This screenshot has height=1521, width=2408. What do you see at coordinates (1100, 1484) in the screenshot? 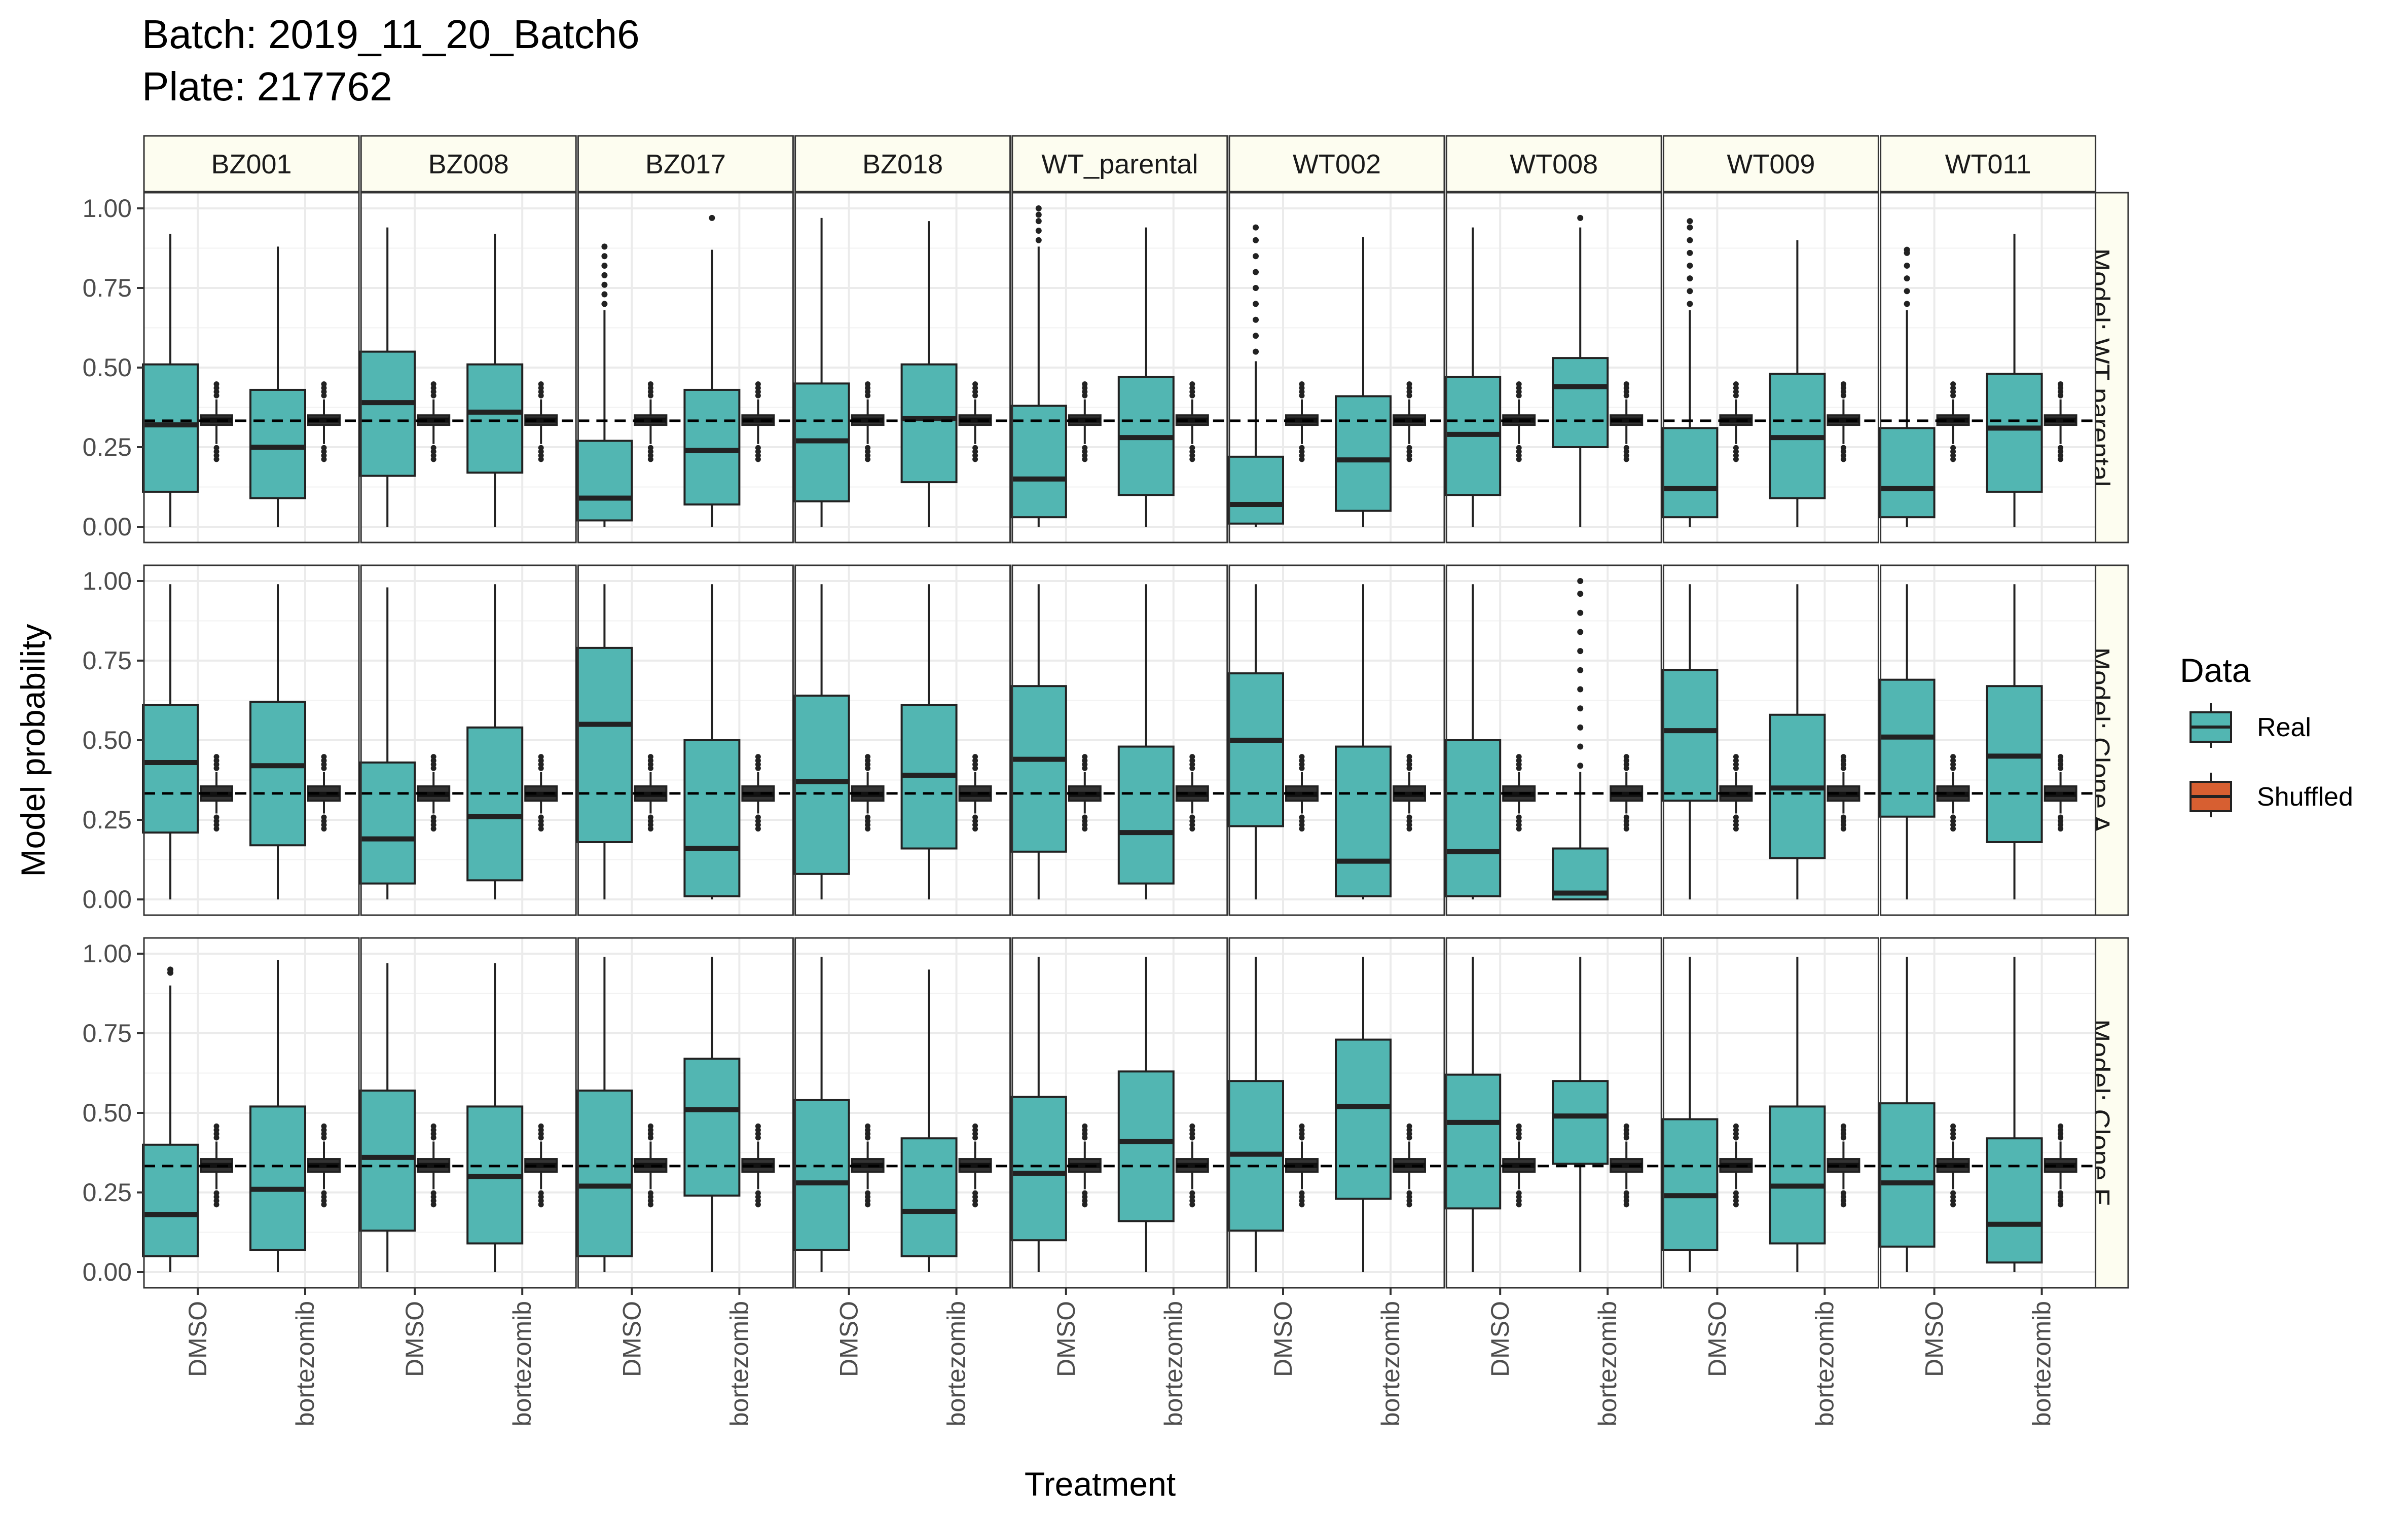
I see `x-axis-title: Treatment` at bounding box center [1100, 1484].